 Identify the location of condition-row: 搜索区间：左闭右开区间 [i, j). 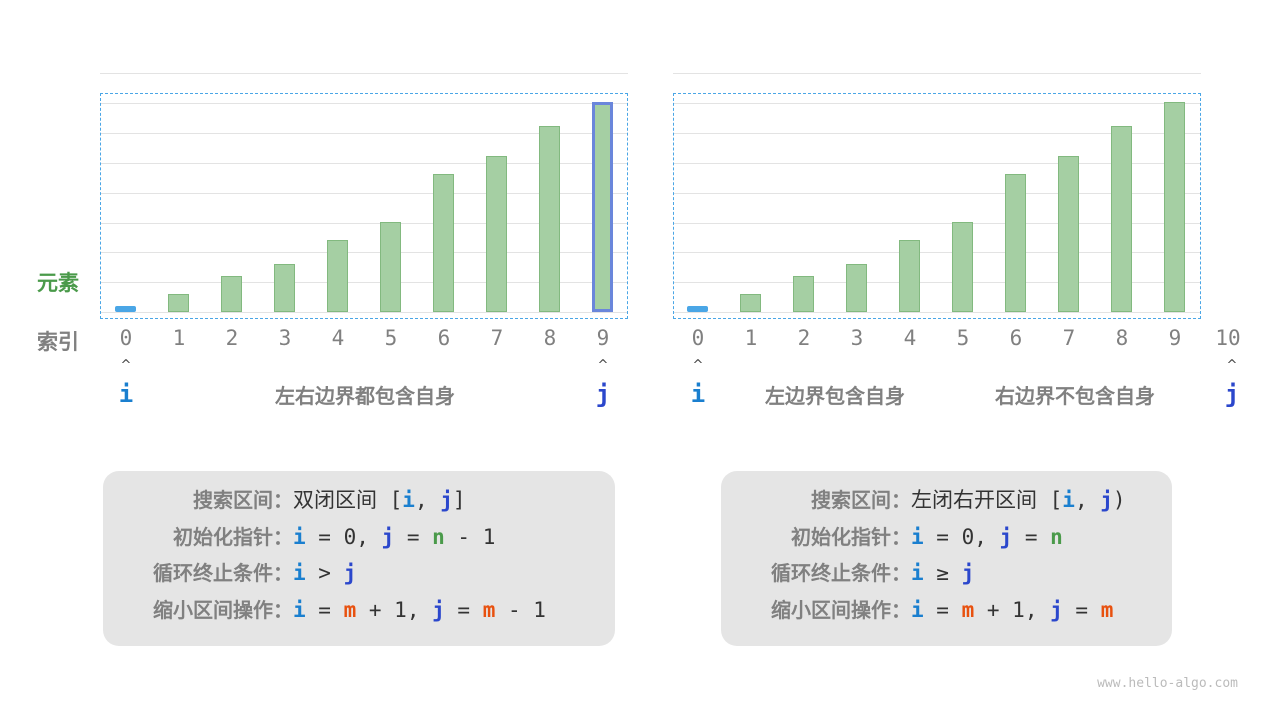
(923, 500).